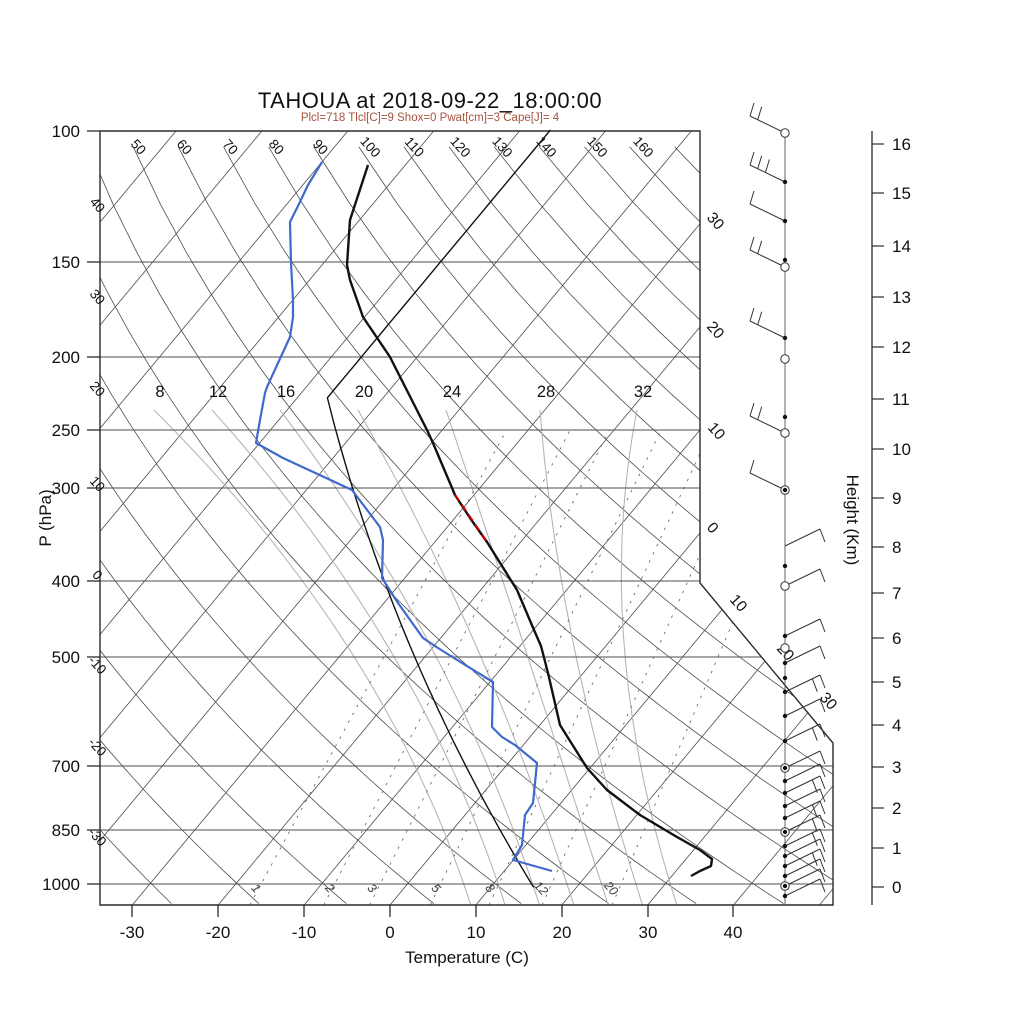 Image resolution: width=1024 pixels, height=1024 pixels. Describe the element at coordinates (159, 392) in the screenshot. I see `moist-adiabat-label: 8` at that location.